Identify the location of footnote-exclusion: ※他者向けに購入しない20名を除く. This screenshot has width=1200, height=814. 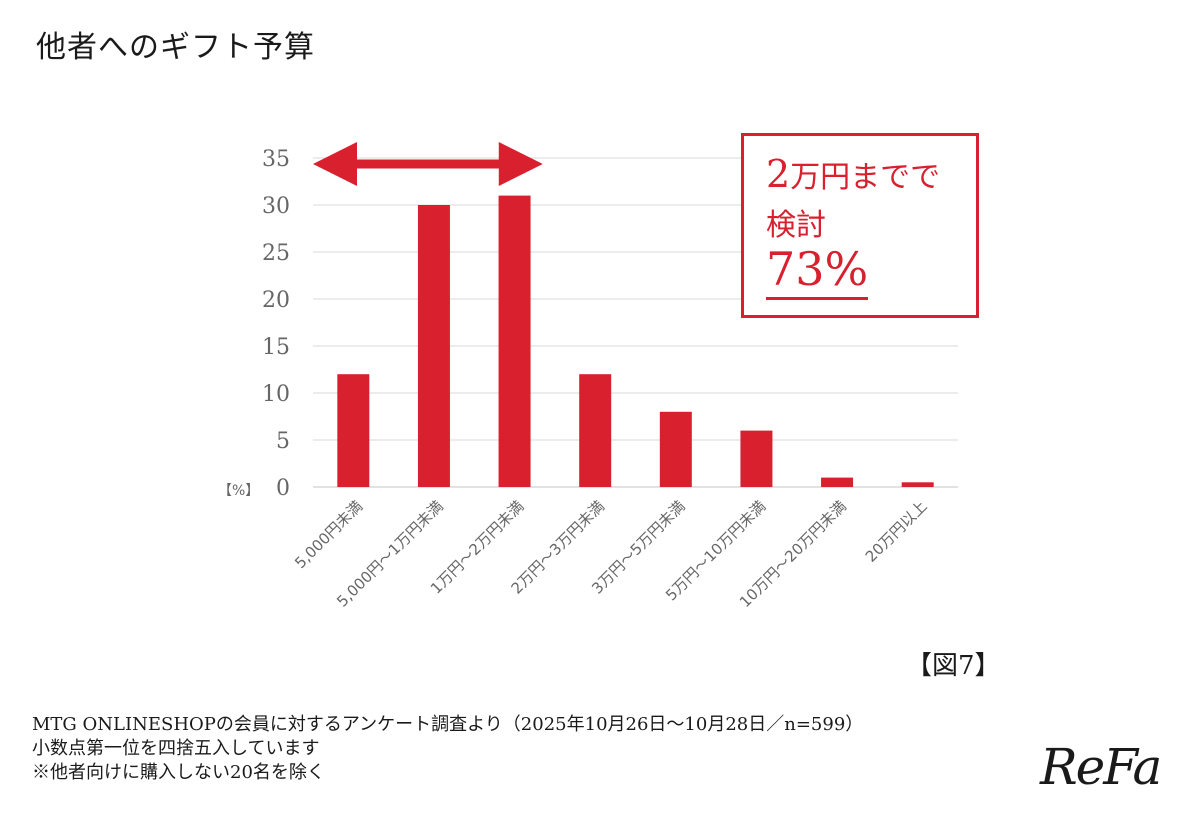
(178, 772).